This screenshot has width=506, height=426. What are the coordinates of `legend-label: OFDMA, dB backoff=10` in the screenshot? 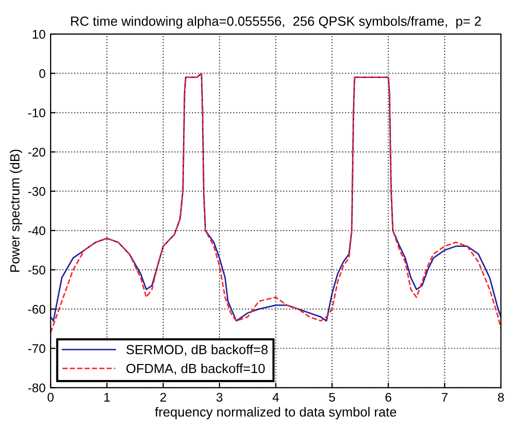 It's located at (195, 369).